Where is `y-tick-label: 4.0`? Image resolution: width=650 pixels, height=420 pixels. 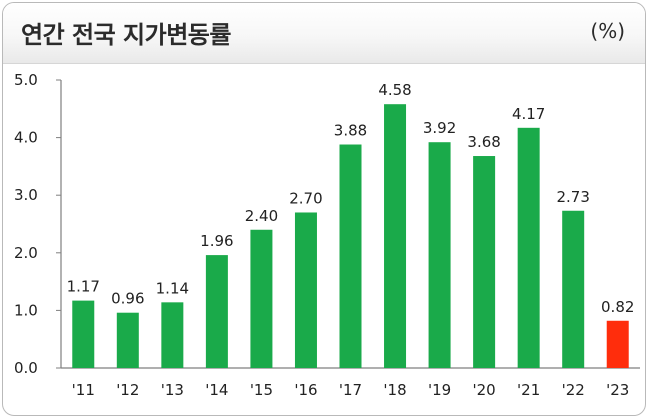
y-tick-label: 4.0 is located at coordinates (26, 138).